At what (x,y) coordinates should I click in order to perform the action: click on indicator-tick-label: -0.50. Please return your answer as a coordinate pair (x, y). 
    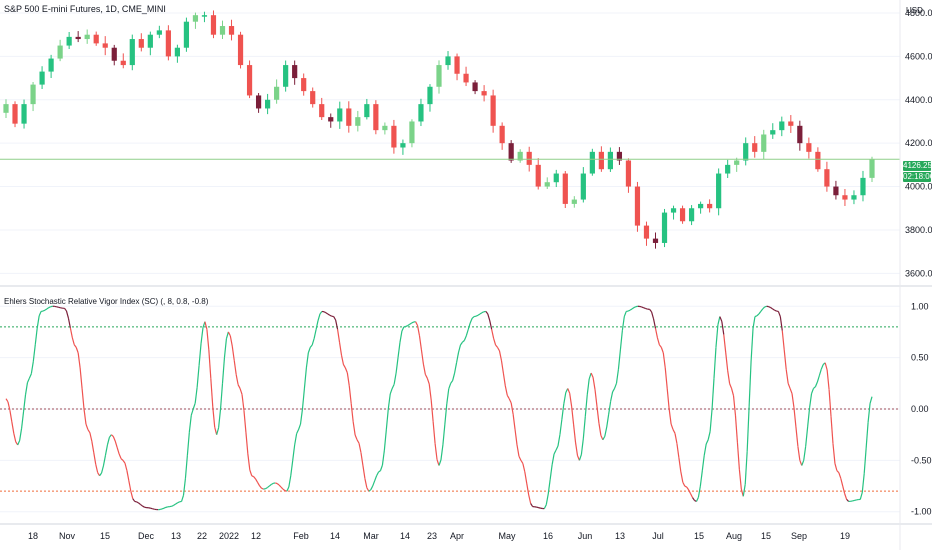
    Looking at the image, I should click on (921, 460).